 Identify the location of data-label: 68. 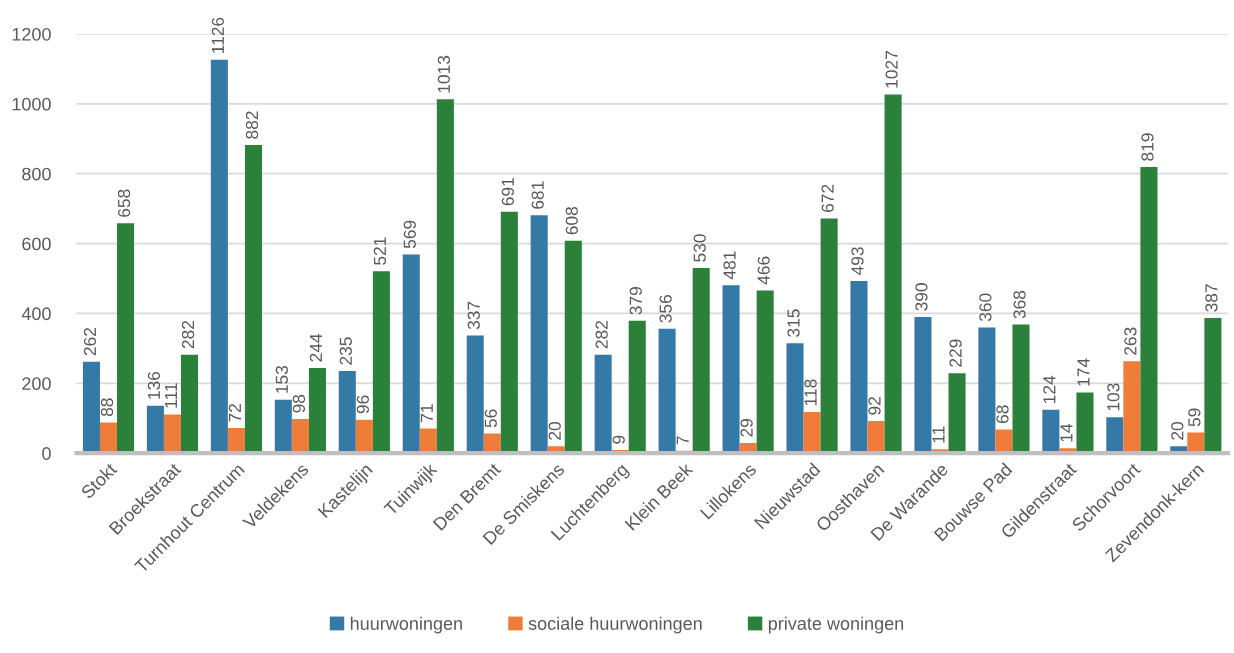
(1002, 414).